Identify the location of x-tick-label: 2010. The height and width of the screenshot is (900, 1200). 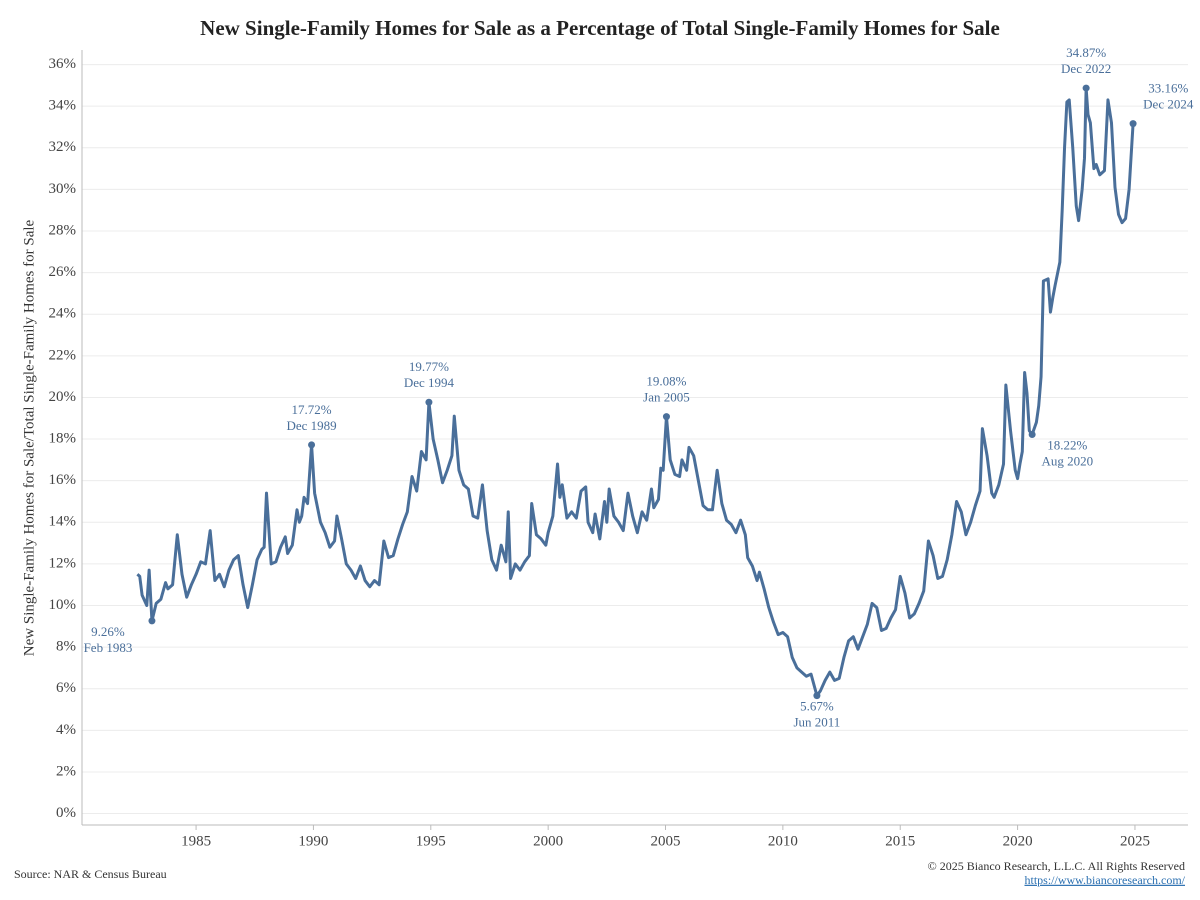
(783, 841).